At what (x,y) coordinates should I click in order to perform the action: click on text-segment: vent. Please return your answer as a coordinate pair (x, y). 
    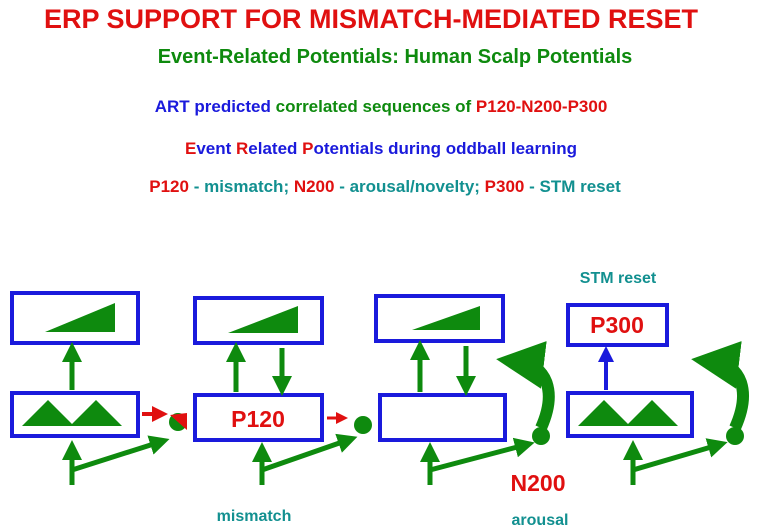
    Looking at the image, I should click on (216, 148).